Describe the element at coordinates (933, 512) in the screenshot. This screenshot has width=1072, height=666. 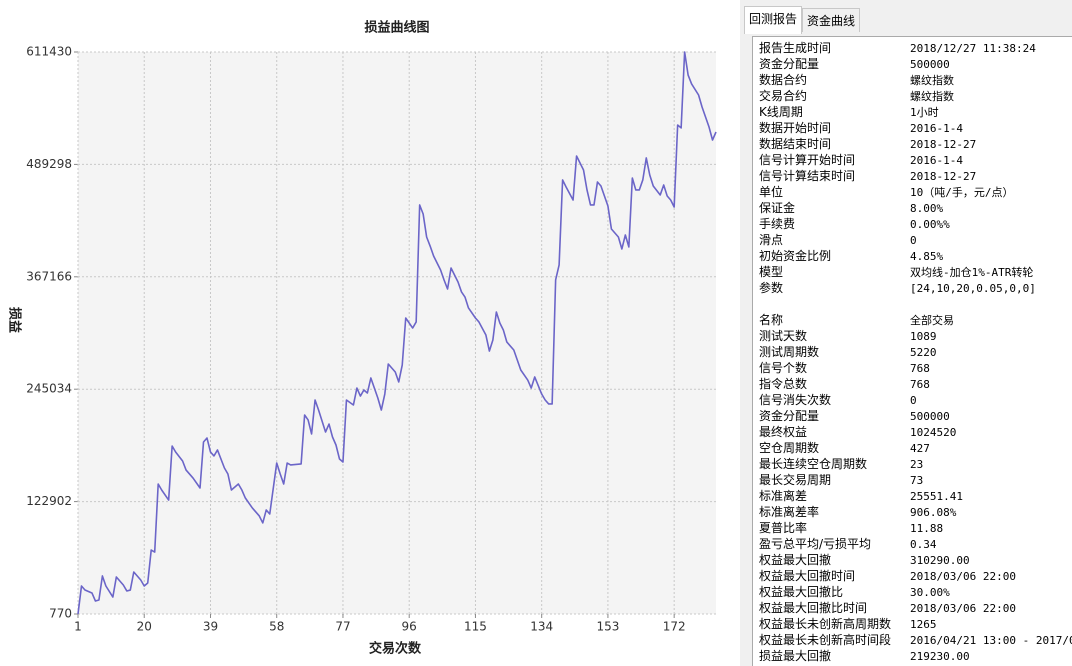
I see `report-value: 906.08%` at that location.